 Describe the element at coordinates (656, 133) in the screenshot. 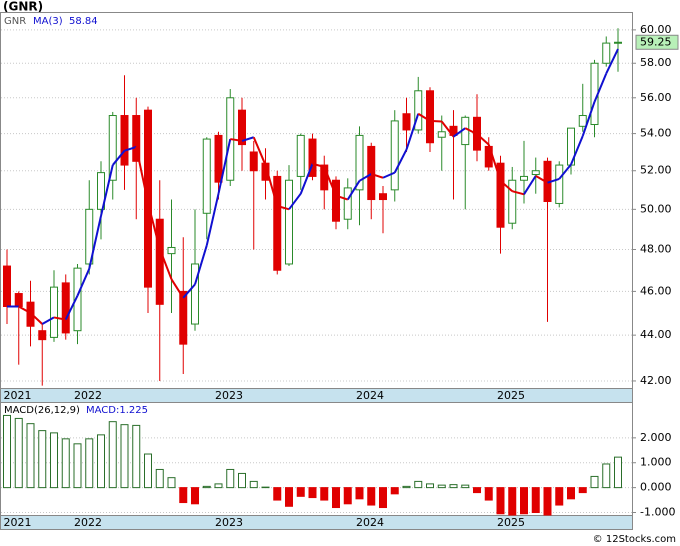

I see `y-tick-label: 54.00` at that location.